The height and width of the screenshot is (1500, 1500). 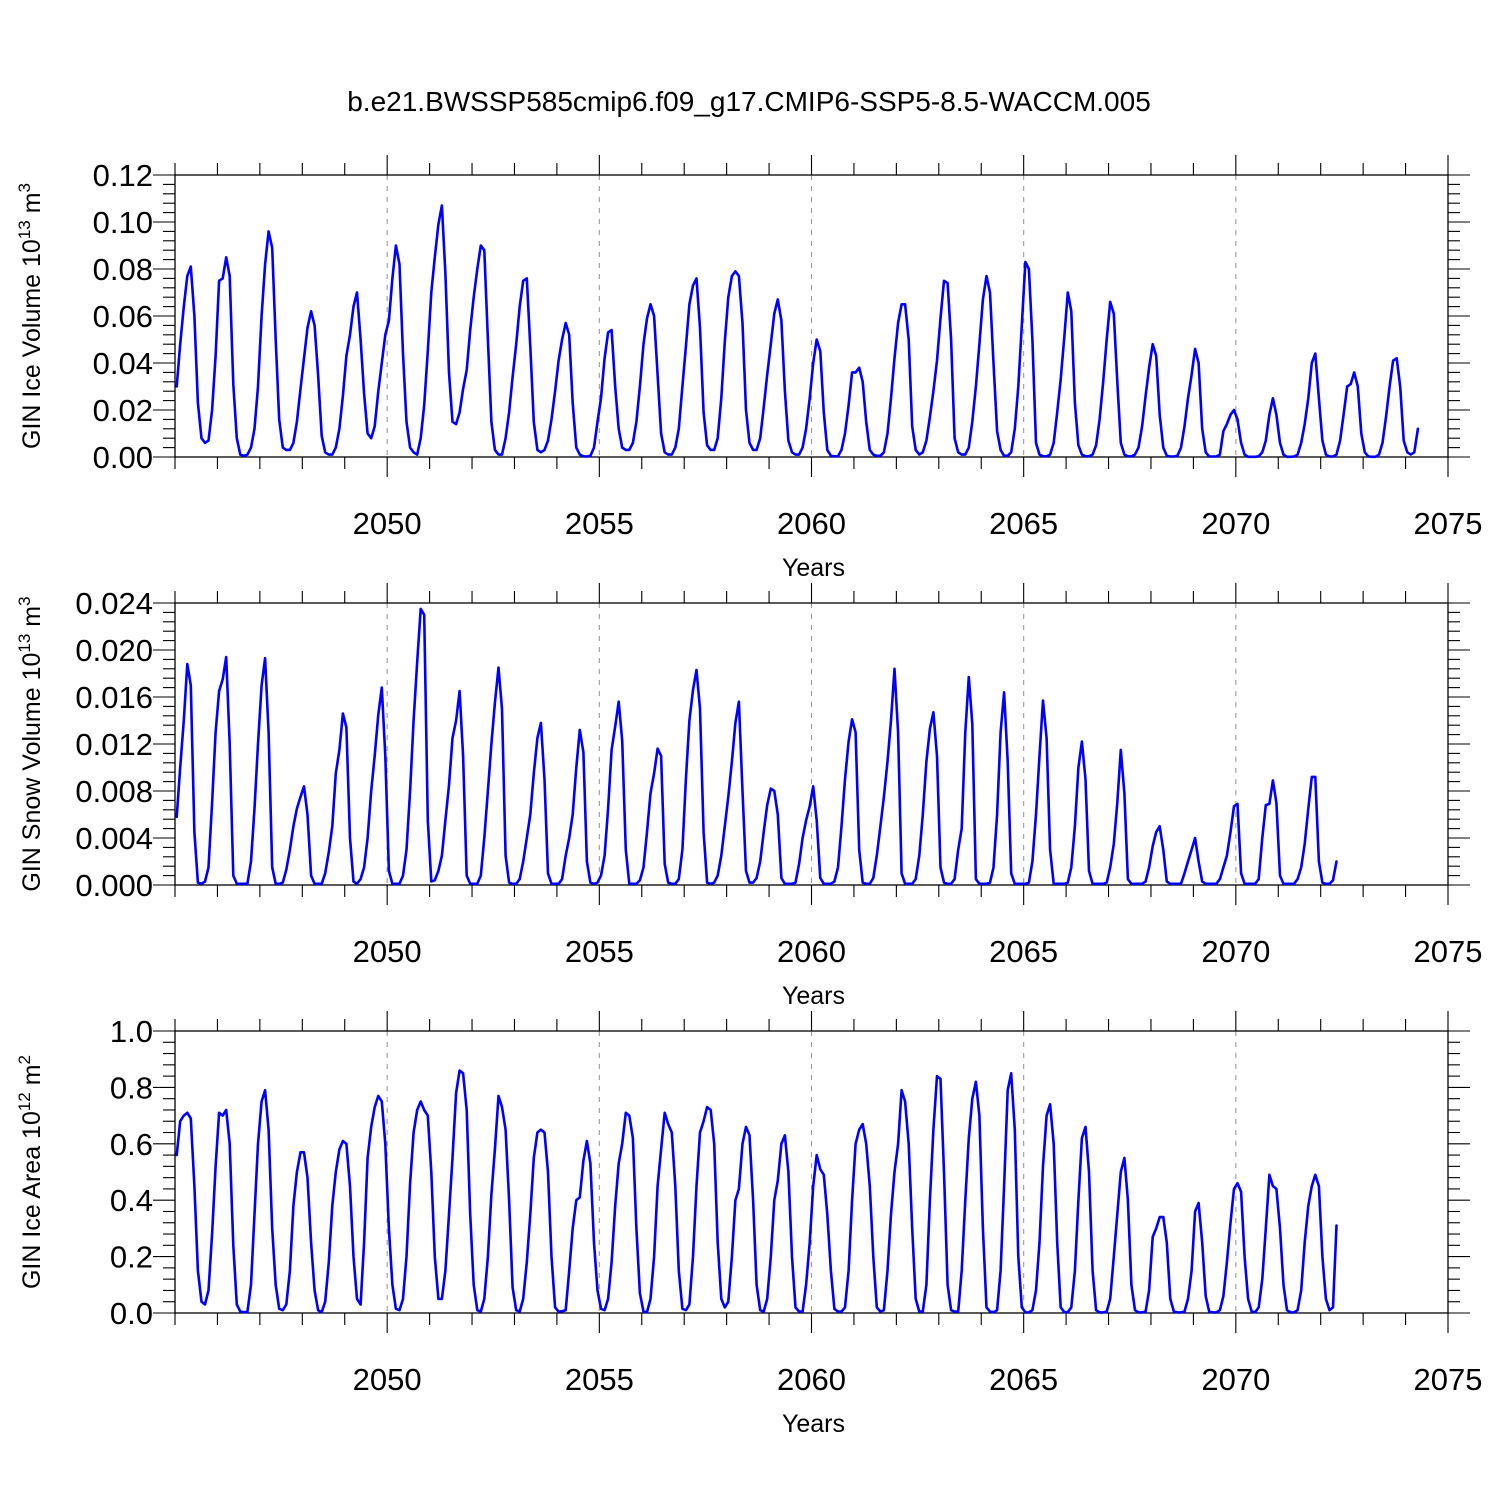 I want to click on y-axis-title-text: GIN Ice Area 10, so click(x=32, y=1200).